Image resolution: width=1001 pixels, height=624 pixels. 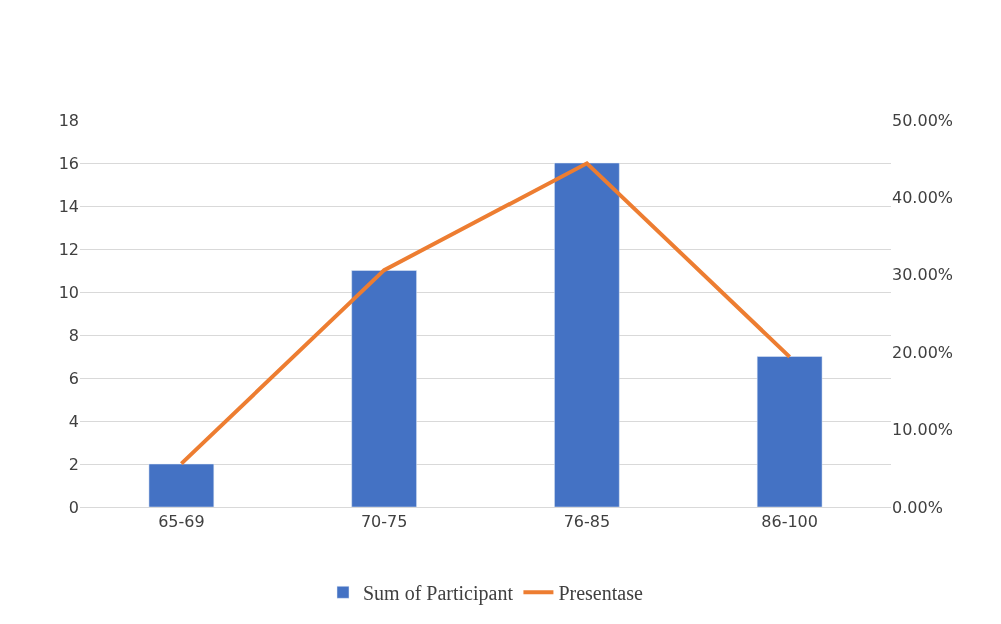 What do you see at coordinates (68, 120) in the screenshot?
I see `y-tick-label: 18` at bounding box center [68, 120].